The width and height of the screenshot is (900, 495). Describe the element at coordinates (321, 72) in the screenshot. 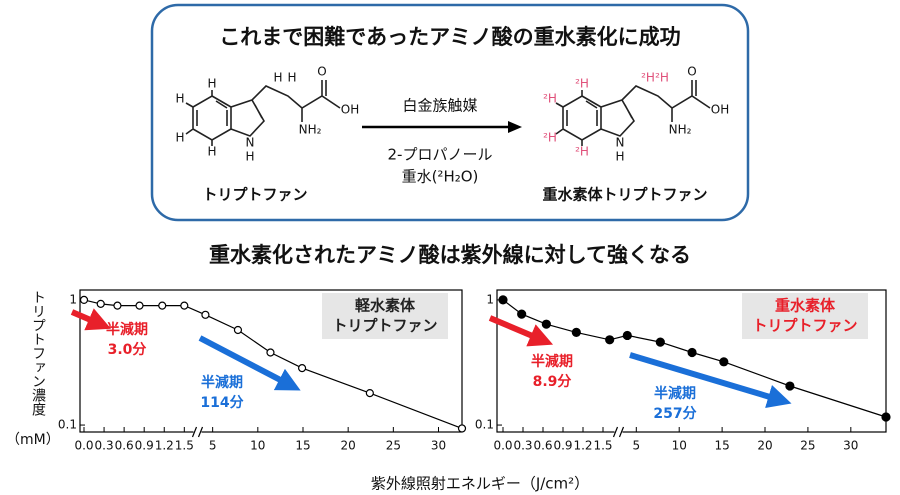

I see `atom-label: O` at that location.